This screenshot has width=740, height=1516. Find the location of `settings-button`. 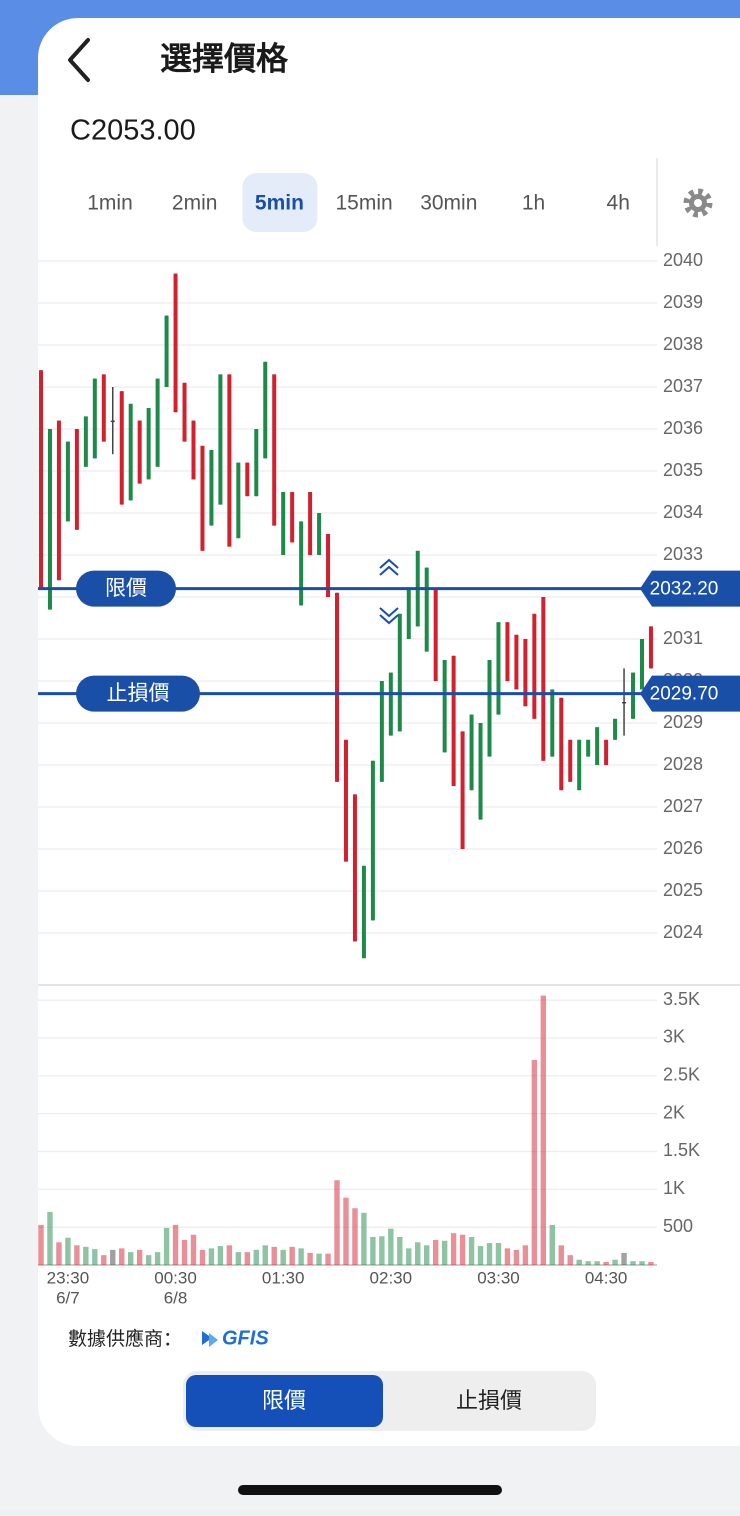

settings-button is located at coordinates (698, 203).